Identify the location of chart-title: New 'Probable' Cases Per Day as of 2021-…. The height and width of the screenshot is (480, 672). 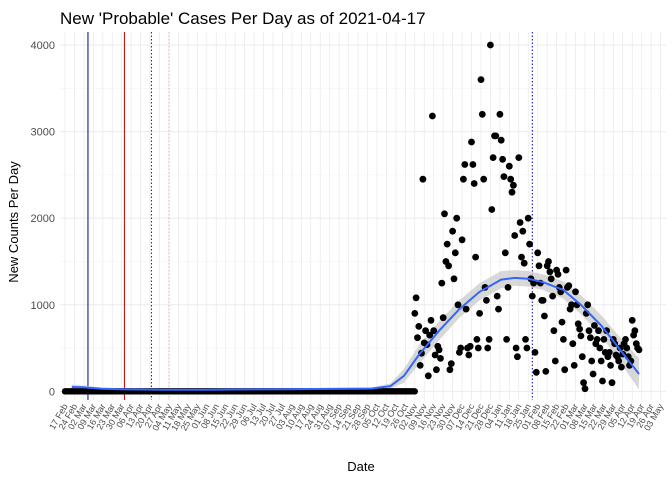
(243, 18).